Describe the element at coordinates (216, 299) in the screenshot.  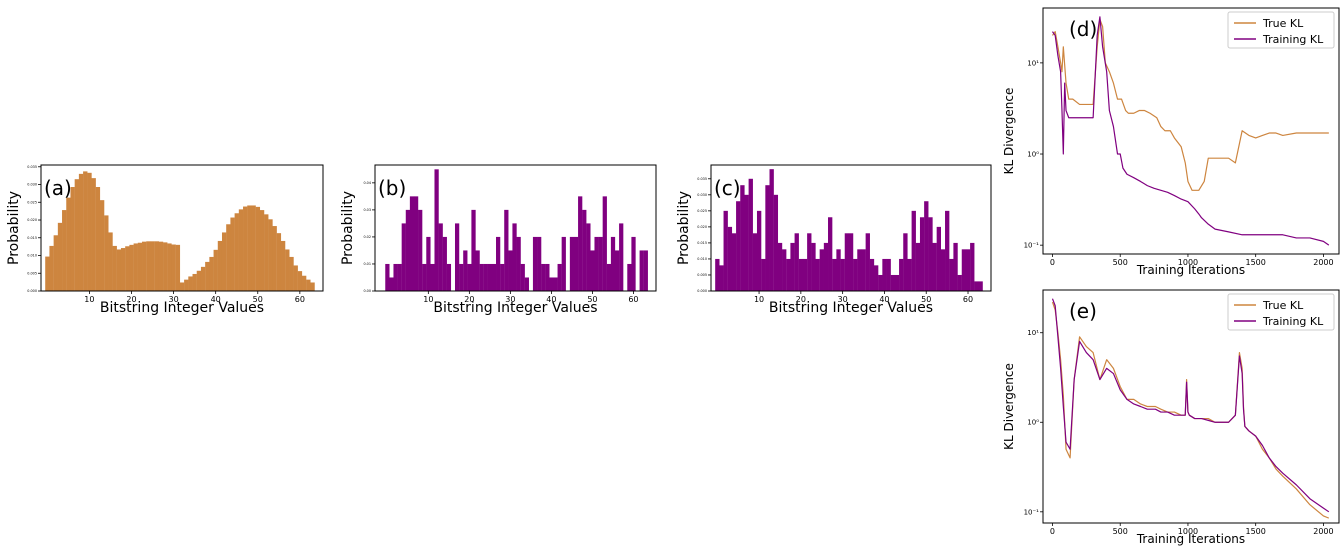
I see `x-tick-label: 40` at that location.